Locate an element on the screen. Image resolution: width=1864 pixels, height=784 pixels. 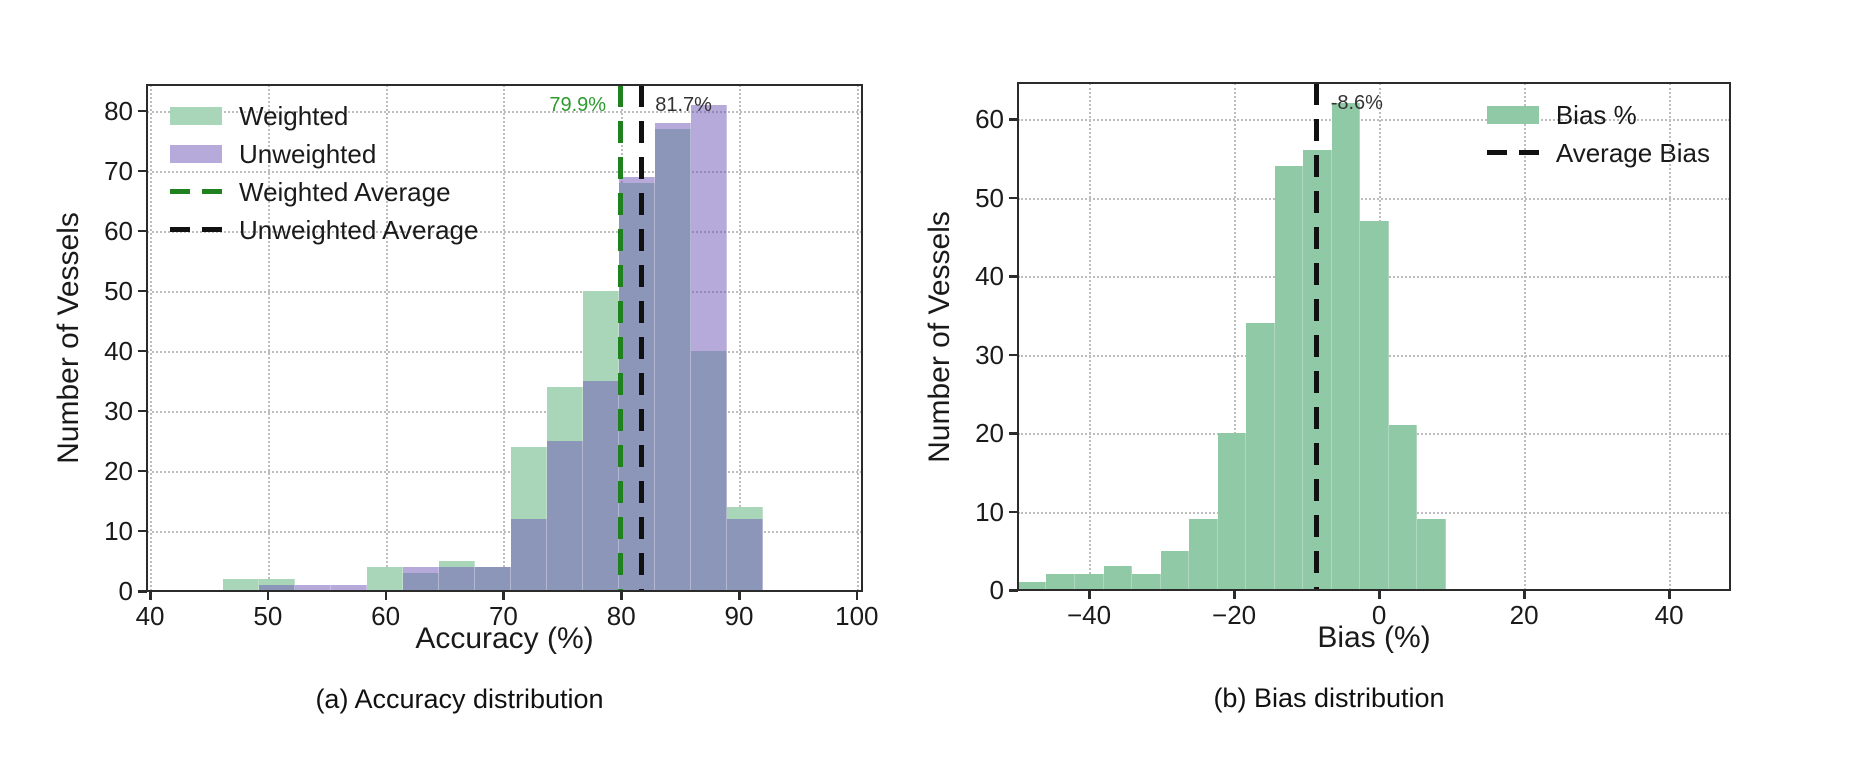
legend-item-weighted-average: Weighted Average is located at coordinates (324, 191).